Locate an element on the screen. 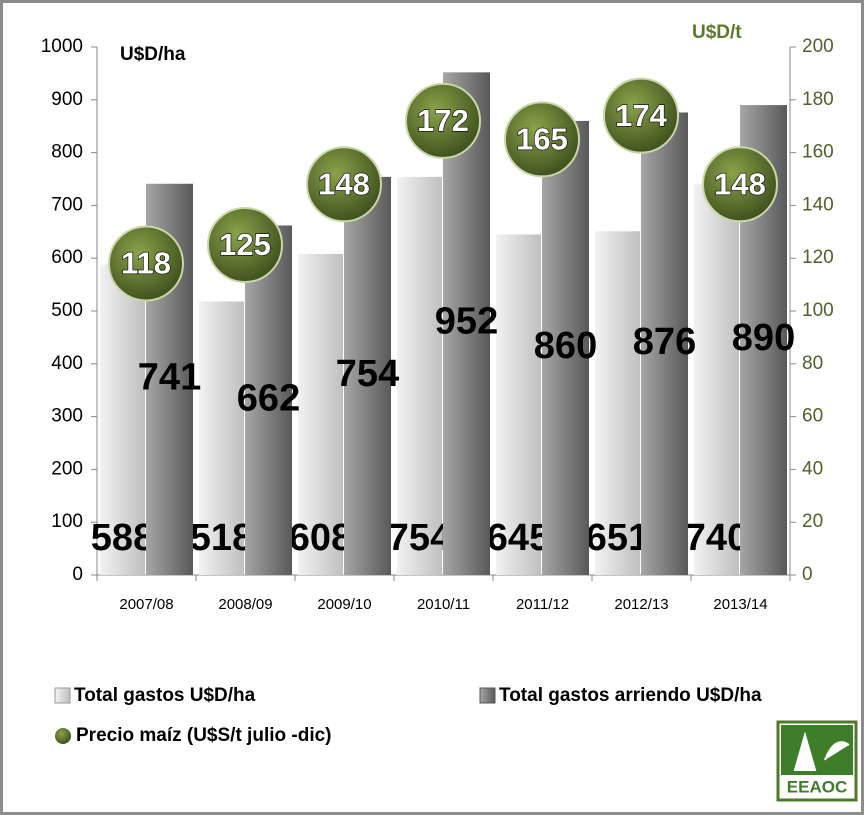 This screenshot has height=815, width=864. y2-tick-label: 100 is located at coordinates (818, 310).